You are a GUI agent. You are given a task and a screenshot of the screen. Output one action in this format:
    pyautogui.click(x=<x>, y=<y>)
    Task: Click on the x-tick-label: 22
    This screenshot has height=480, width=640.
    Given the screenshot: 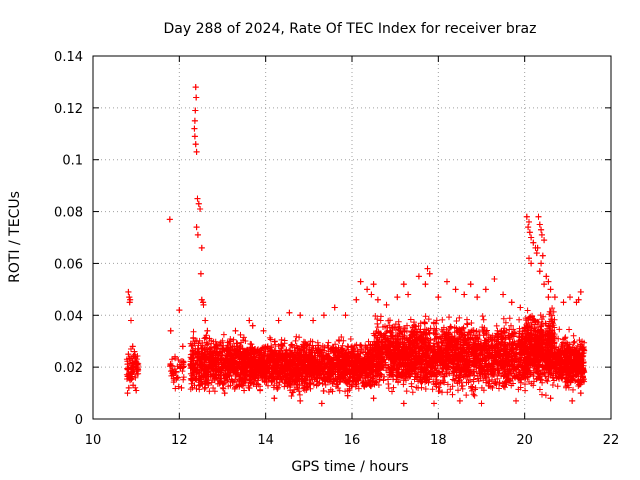 What is the action you would take?
    pyautogui.click(x=611, y=440)
    